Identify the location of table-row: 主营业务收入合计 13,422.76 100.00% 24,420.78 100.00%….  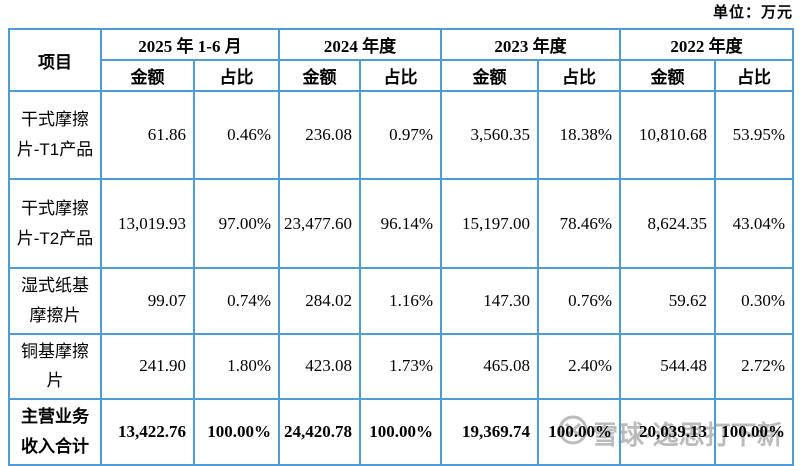
(401, 432).